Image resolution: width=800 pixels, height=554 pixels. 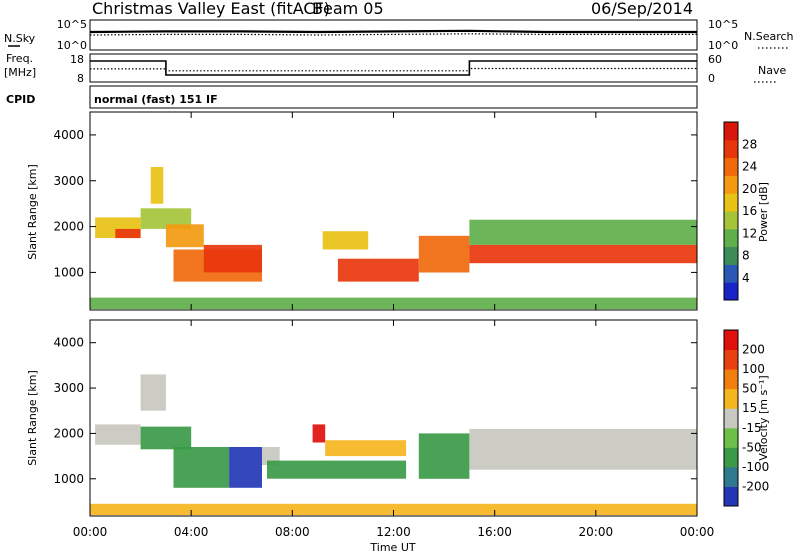 I want to click on power-colorbar-tick: 24, so click(x=749, y=167).